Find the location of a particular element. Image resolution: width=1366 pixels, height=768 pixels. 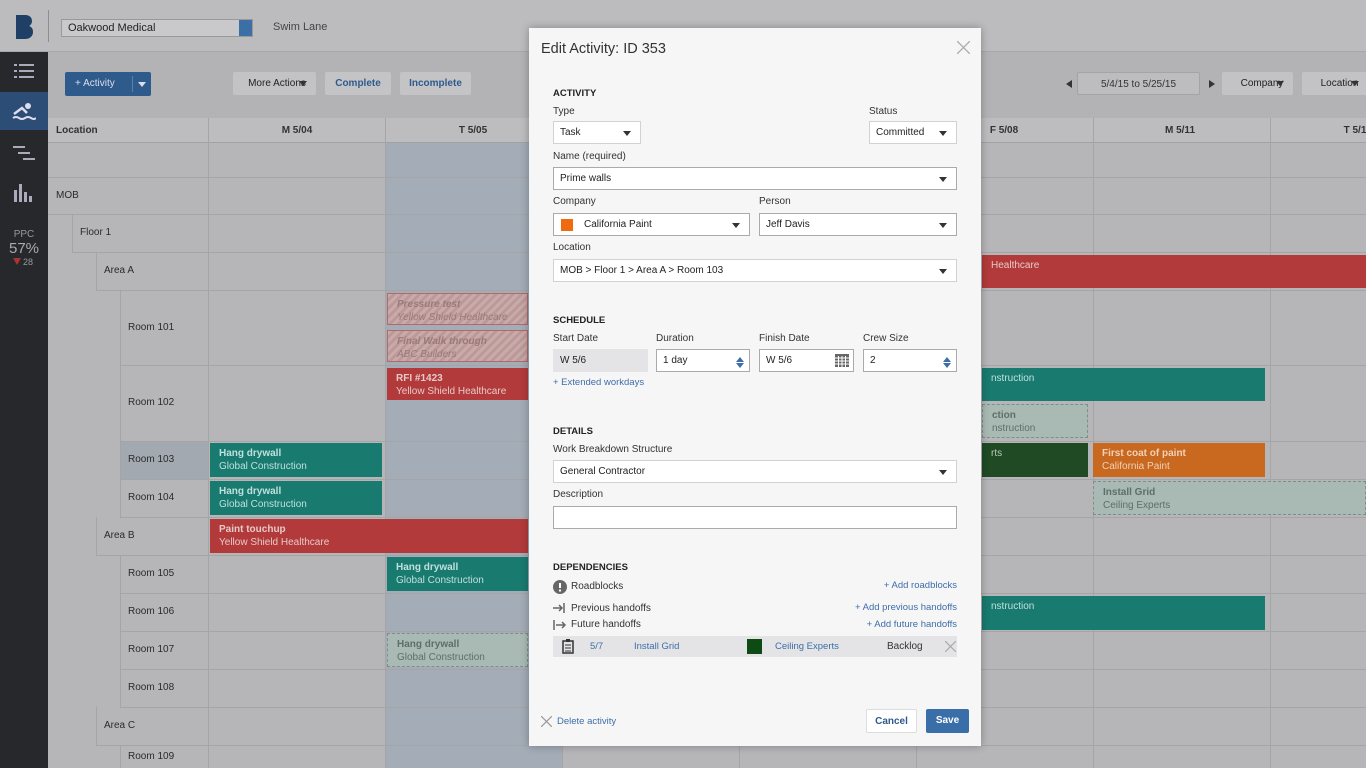

handoff-activity: Install Grid is located at coordinates (657, 646).